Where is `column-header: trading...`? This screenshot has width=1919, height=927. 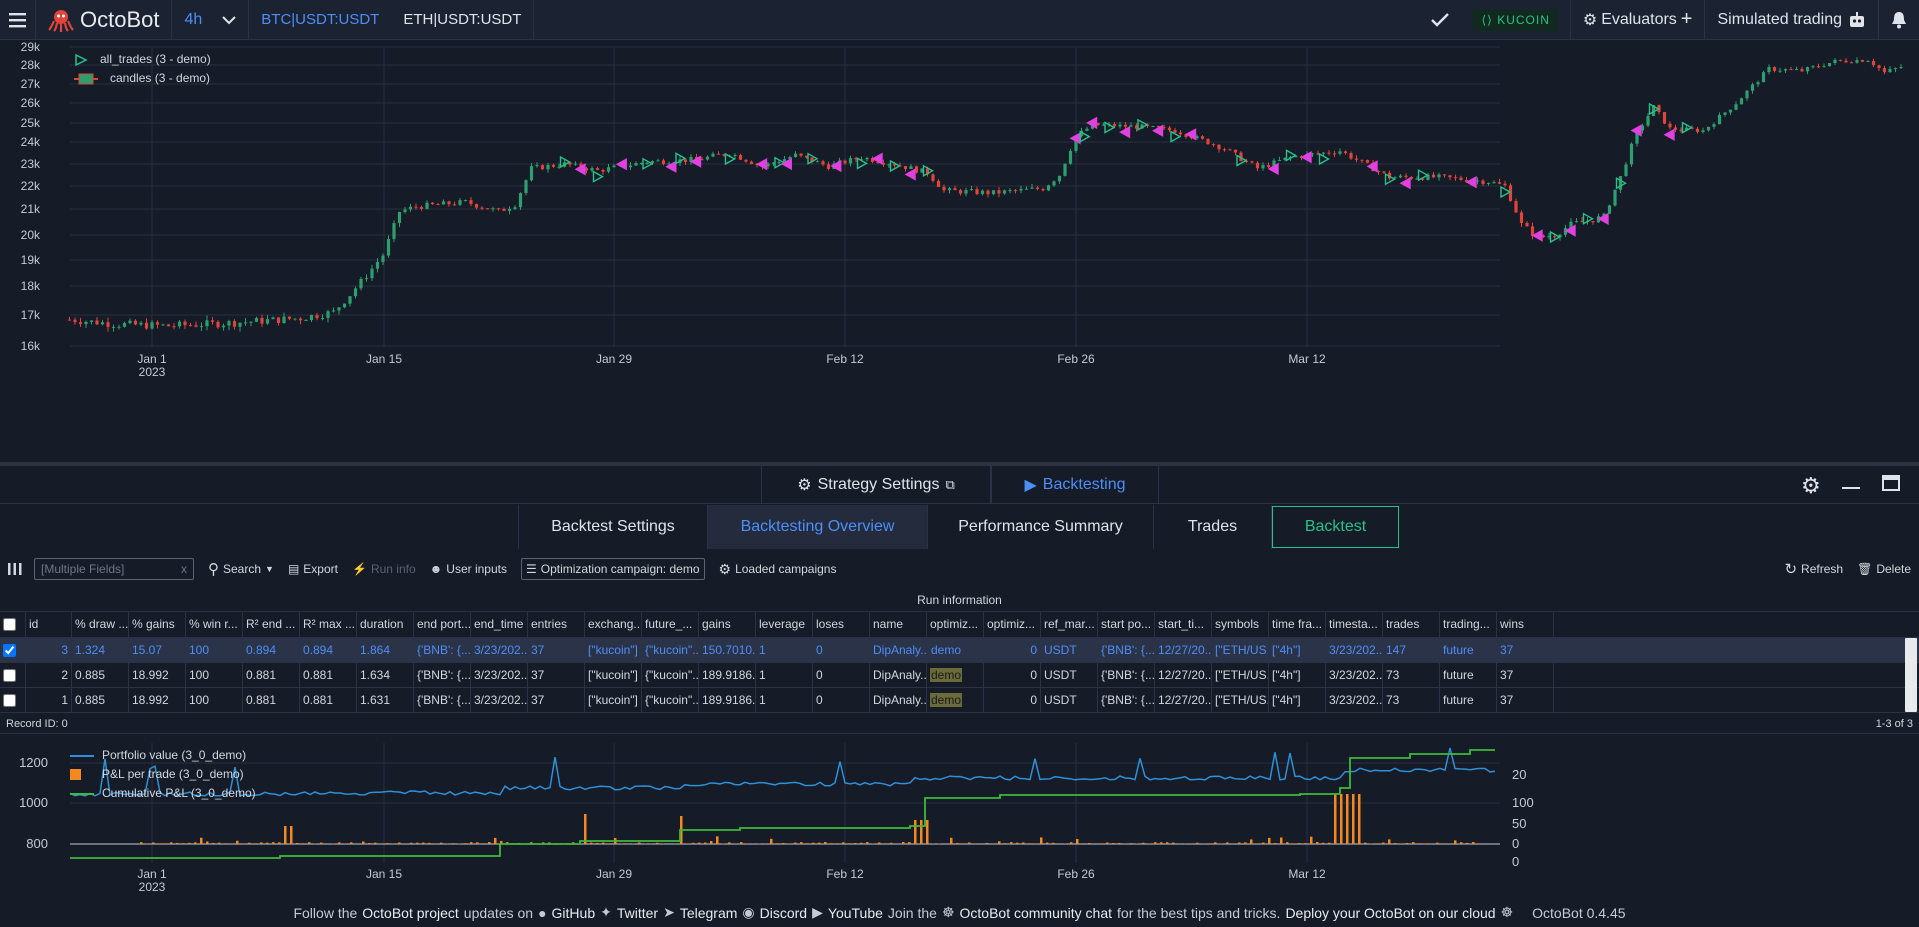
column-header: trading... is located at coordinates (1468, 624).